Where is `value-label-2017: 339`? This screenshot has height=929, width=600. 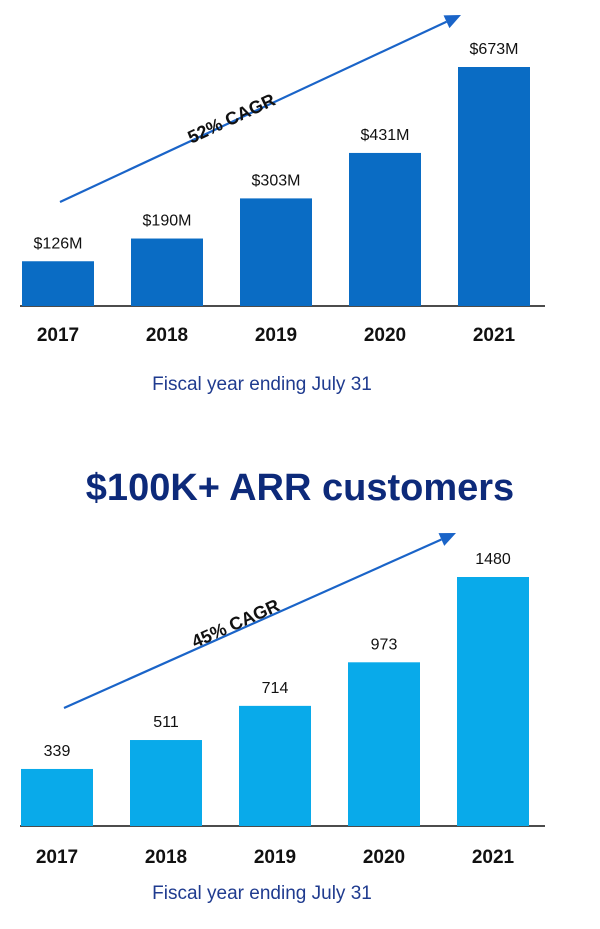 value-label-2017: 339 is located at coordinates (57, 751).